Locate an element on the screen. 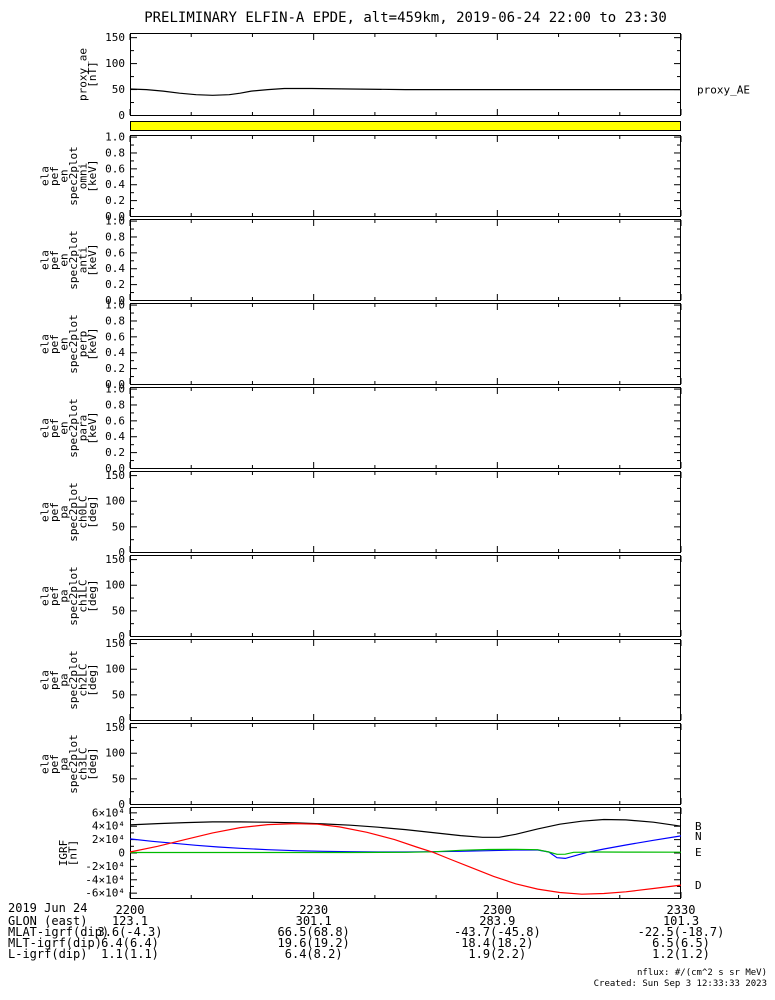 The height and width of the screenshot is (1000, 775). panel-proxy-ae: 0 50 100 150 proxy_ae[nT] proxy_AE is located at coordinates (413, 76).